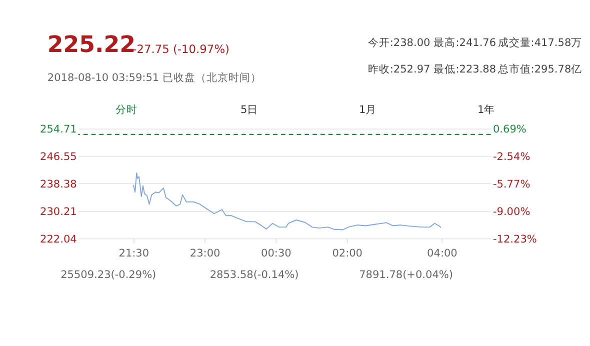 The width and height of the screenshot is (590, 346). Describe the element at coordinates (254, 274) in the screenshot. I see `text: 2853.58(-0.14%)` at that location.